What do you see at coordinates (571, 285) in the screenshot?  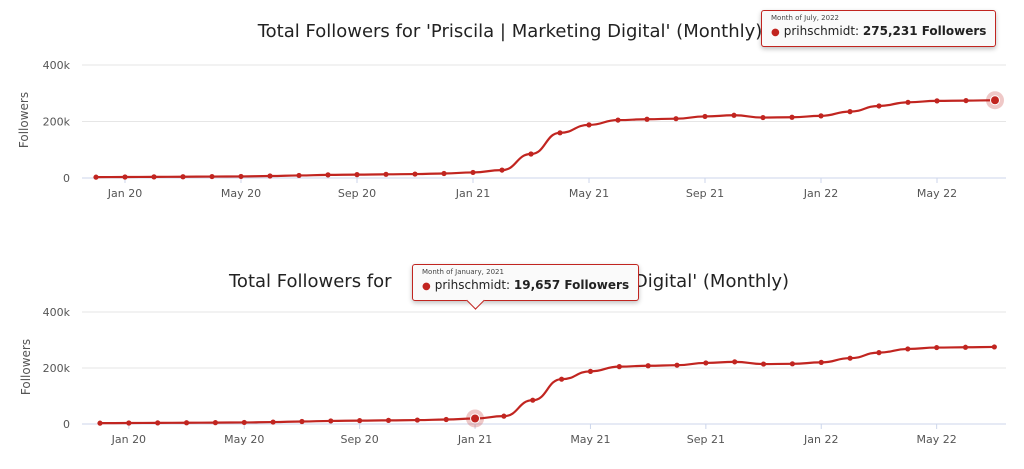 I see `tooltip-value: 19,657 Followers` at bounding box center [571, 285].